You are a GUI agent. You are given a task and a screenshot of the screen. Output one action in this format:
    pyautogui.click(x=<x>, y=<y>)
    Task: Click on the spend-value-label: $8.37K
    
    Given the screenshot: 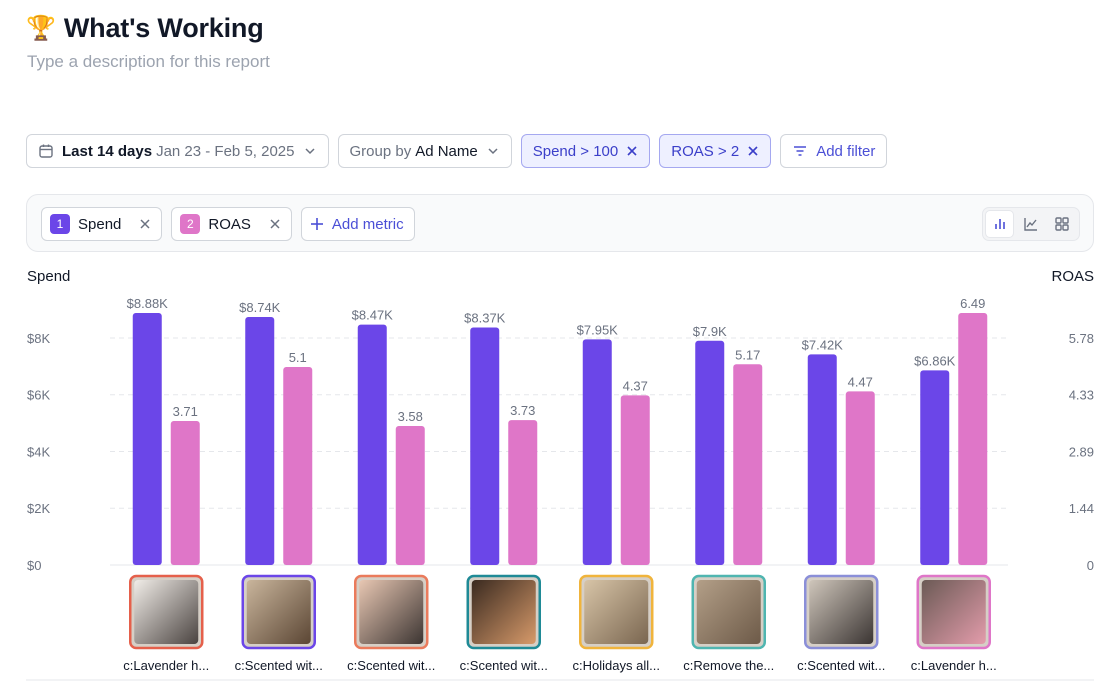 What is the action you would take?
    pyautogui.click(x=485, y=317)
    